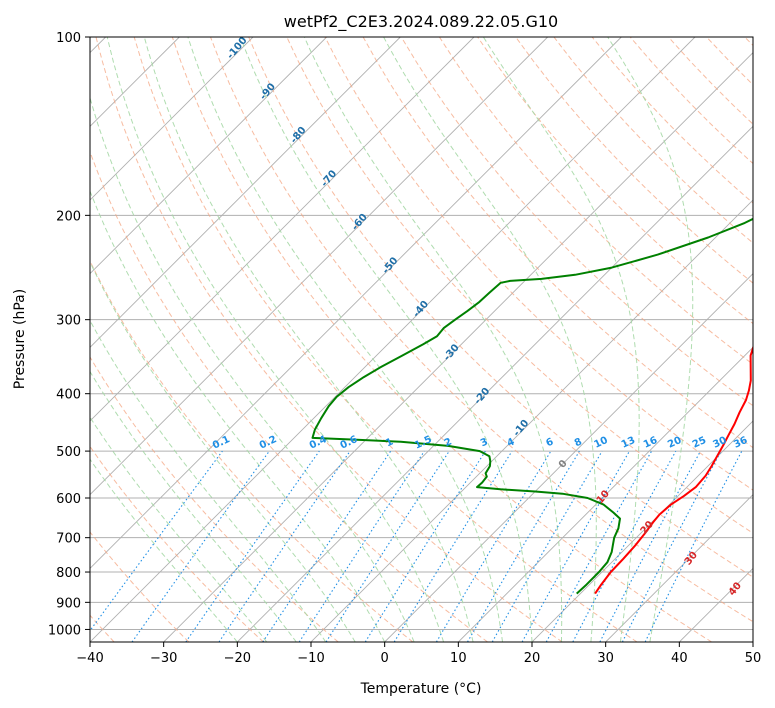  I want to click on mixing-ratio-label: 16, so click(650, 443).